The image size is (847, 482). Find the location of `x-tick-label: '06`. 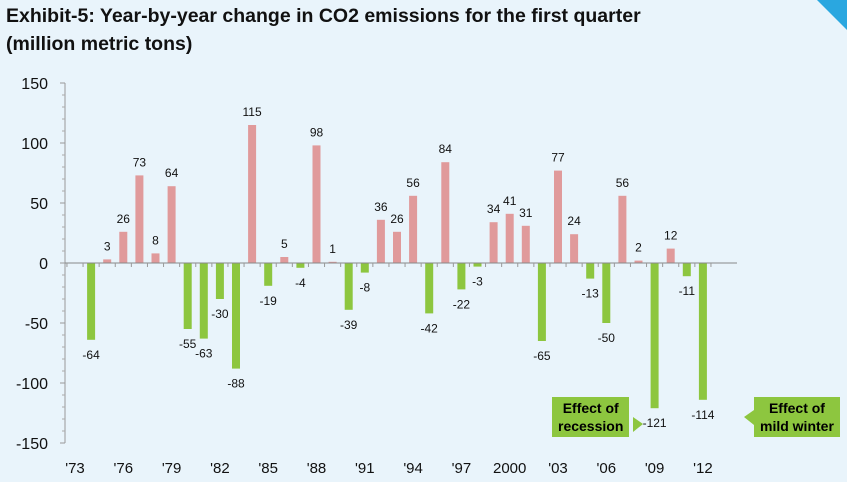

x-tick-label: '06 is located at coordinates (607, 468).